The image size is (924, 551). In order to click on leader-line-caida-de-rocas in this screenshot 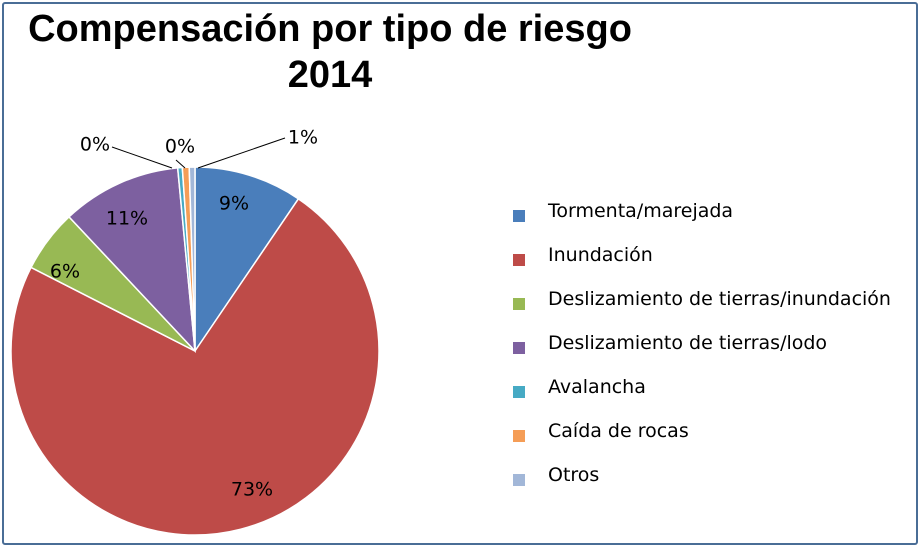, I will do `click(180, 164)`.